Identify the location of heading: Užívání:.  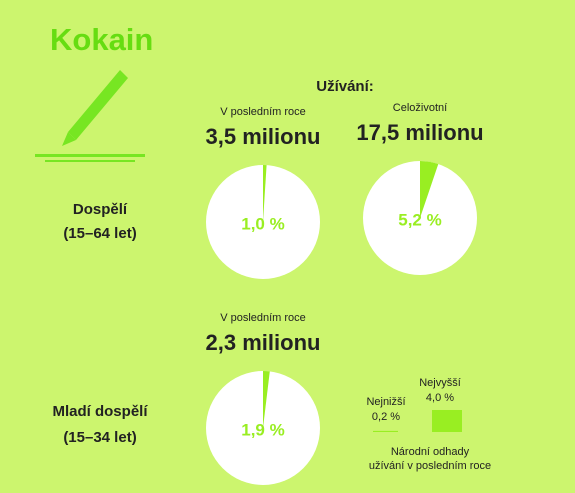
(345, 86).